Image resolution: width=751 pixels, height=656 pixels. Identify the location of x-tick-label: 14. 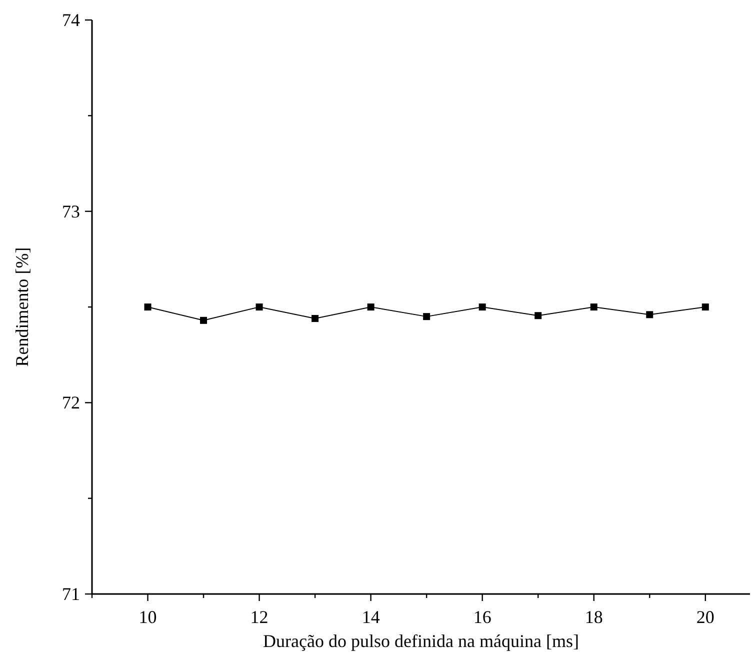
(371, 617).